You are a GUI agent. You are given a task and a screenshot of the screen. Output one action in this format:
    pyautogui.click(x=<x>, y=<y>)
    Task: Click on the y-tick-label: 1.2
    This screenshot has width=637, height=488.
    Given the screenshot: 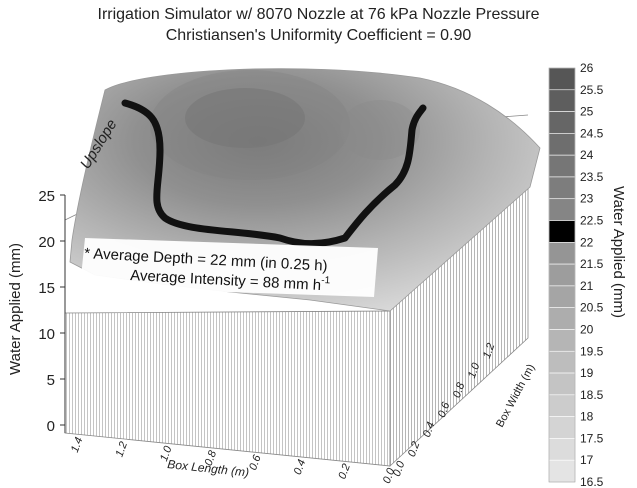 What is the action you would take?
    pyautogui.click(x=489, y=351)
    